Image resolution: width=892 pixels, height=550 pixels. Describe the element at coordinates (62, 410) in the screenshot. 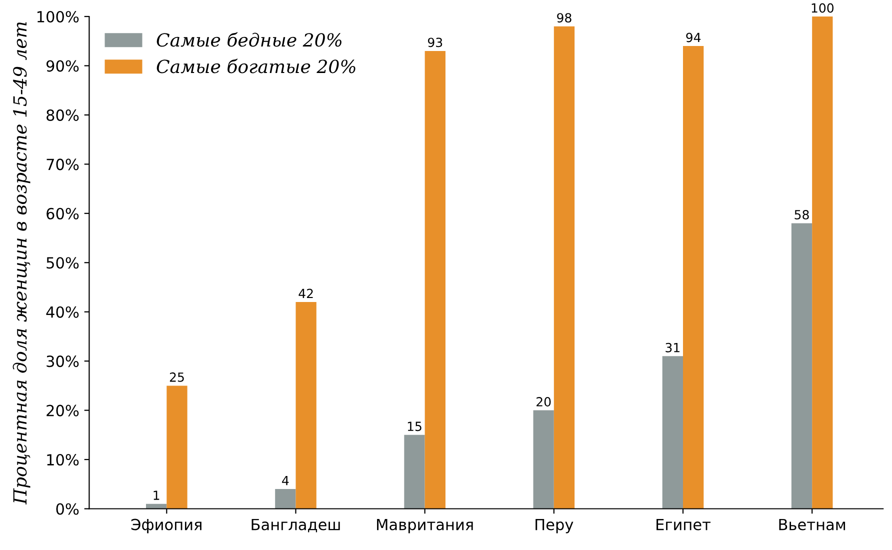

I see `y-tick-label: 20%` at that location.